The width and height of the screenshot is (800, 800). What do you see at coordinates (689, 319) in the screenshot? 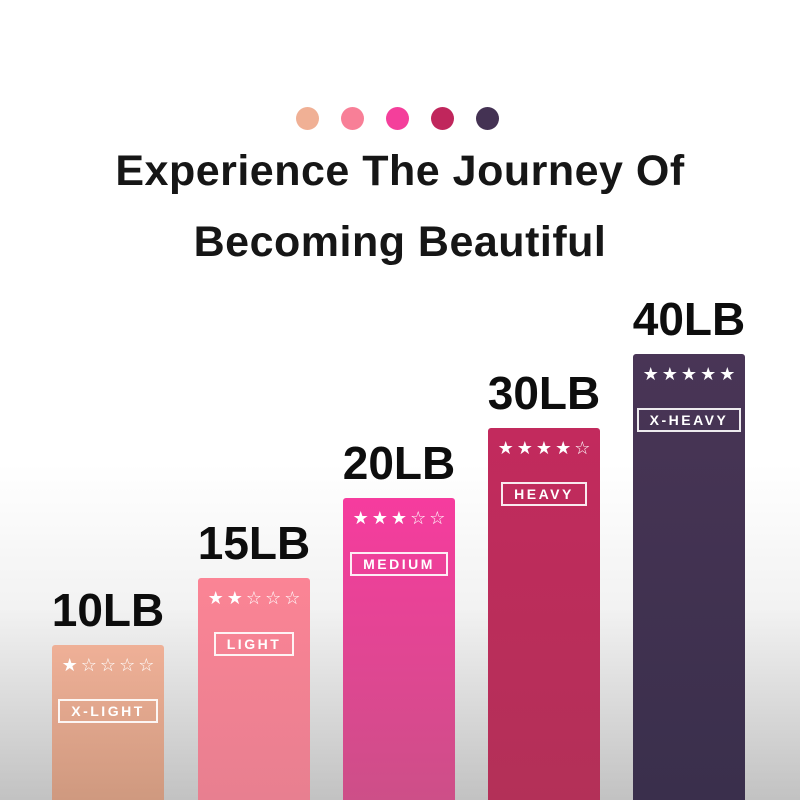
I see `bar-weight-label: 40LB` at bounding box center [689, 319].